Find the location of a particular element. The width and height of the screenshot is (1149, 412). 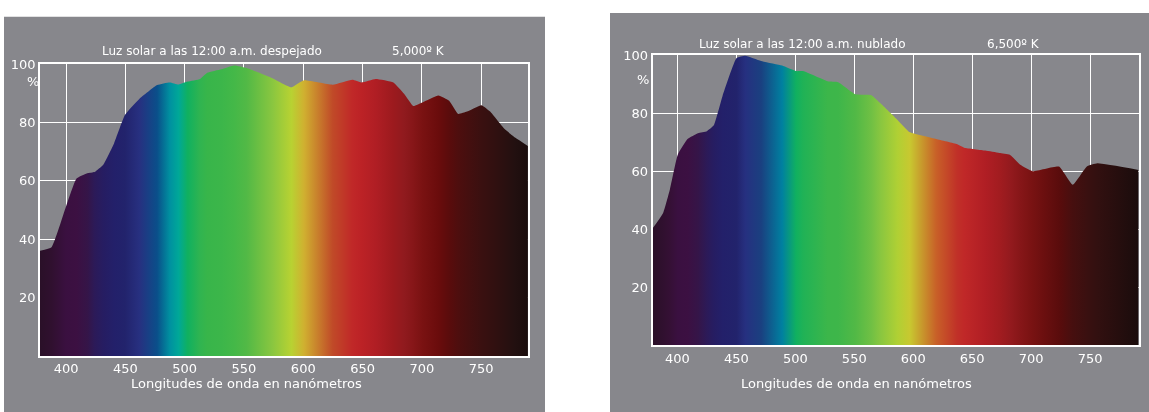

chart-subtitle: 6,500º K is located at coordinates (1013, 44).